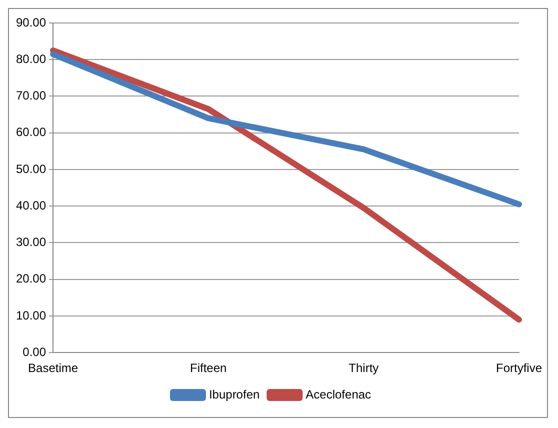  Describe the element at coordinates (31, 169) in the screenshot. I see `y-tick-label: 50.00` at that location.